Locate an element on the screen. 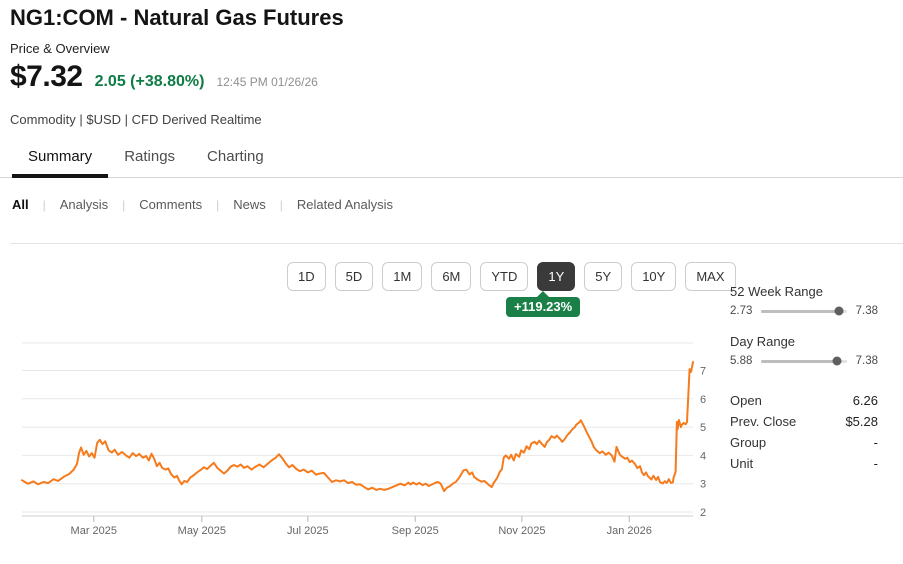  day-range-slider: 5.88 7.38 is located at coordinates (804, 361).